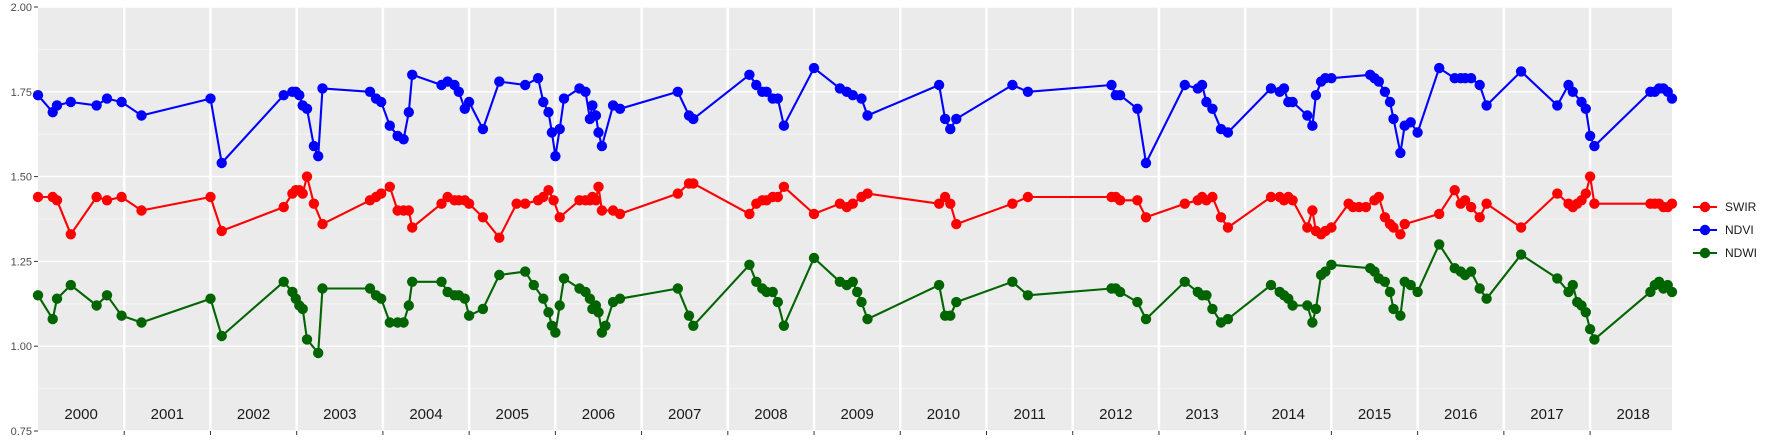 The image size is (1773, 447). What do you see at coordinates (253, 414) in the screenshot?
I see `year-label: 2002` at bounding box center [253, 414].